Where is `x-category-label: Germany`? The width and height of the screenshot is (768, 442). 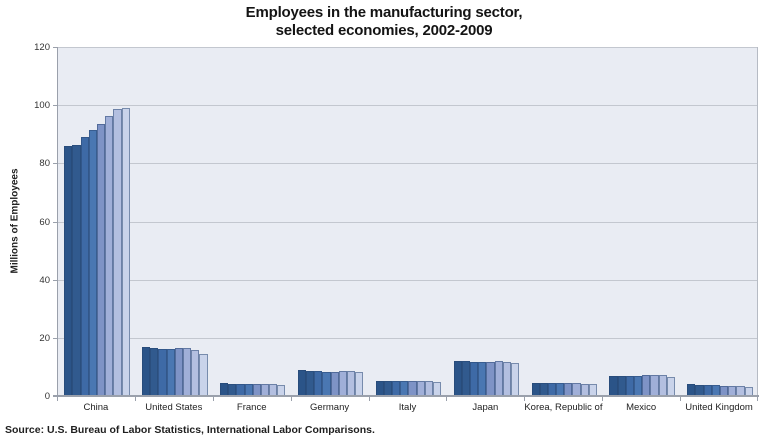 x-category-label: Germany is located at coordinates (330, 407).